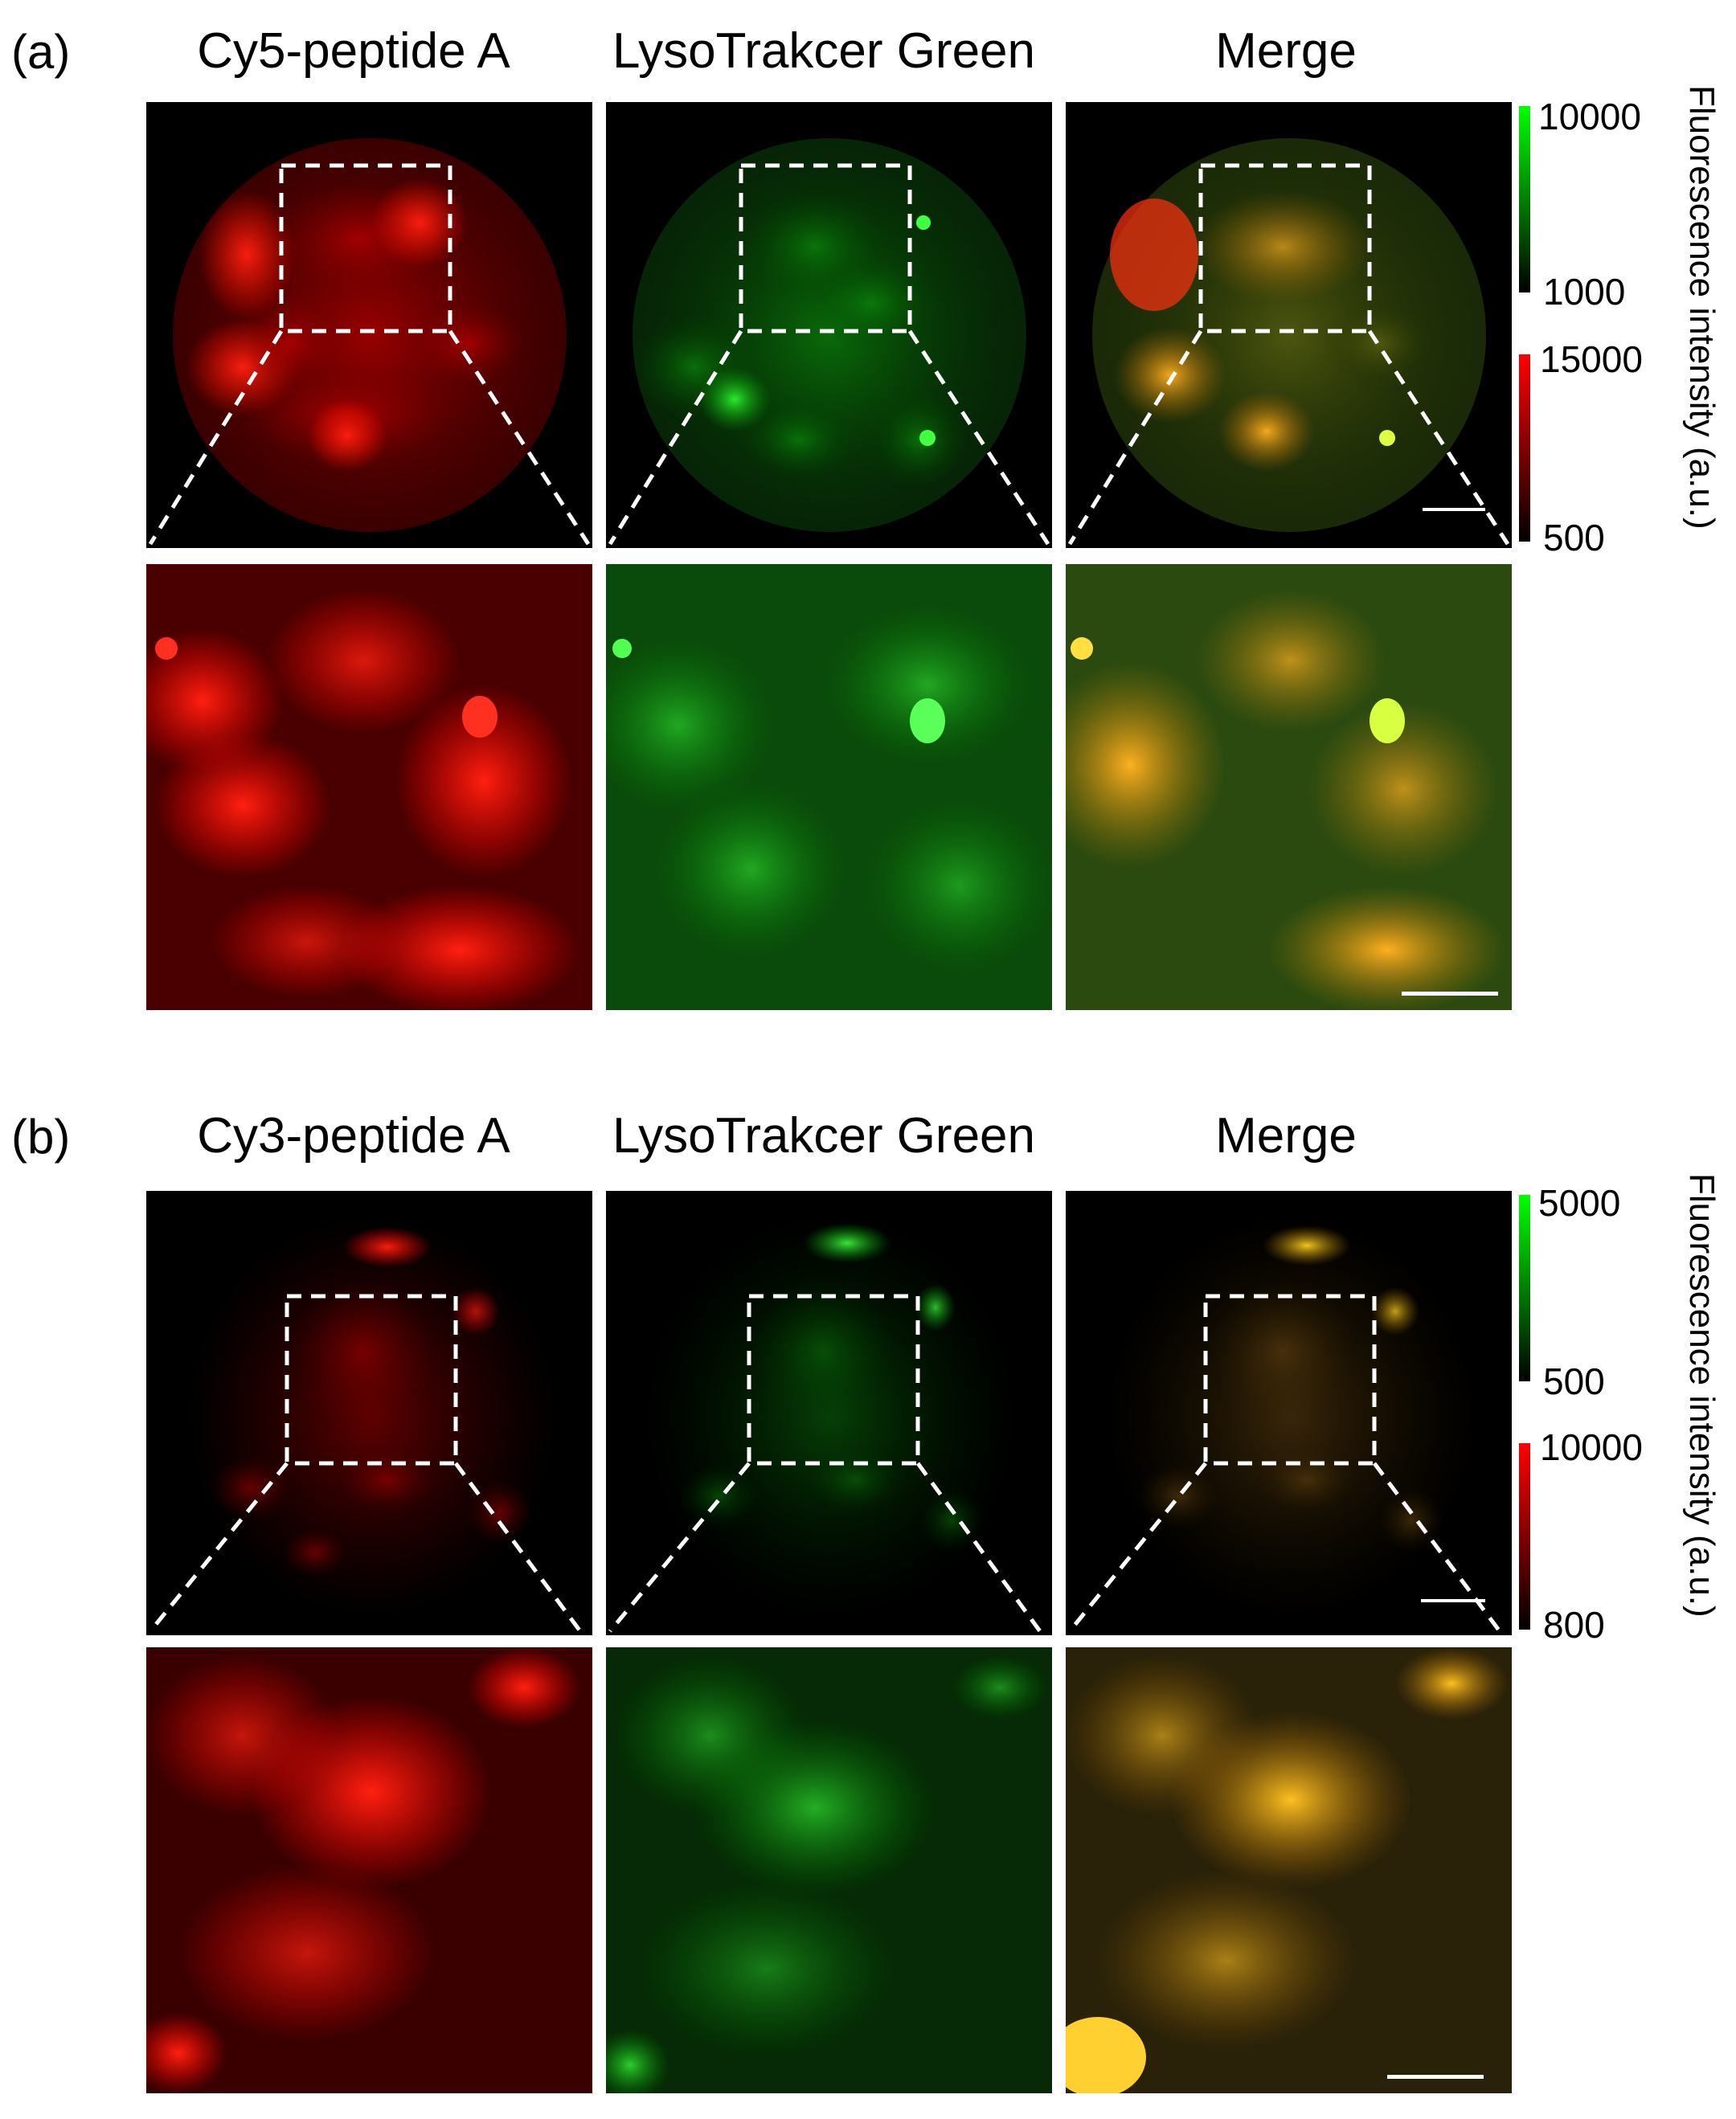 The height and width of the screenshot is (2119, 1736). What do you see at coordinates (1702, 1395) in the screenshot?
I see `colorbar-b-axis-title: Fluorescence intensity (a.u.)` at bounding box center [1702, 1395].